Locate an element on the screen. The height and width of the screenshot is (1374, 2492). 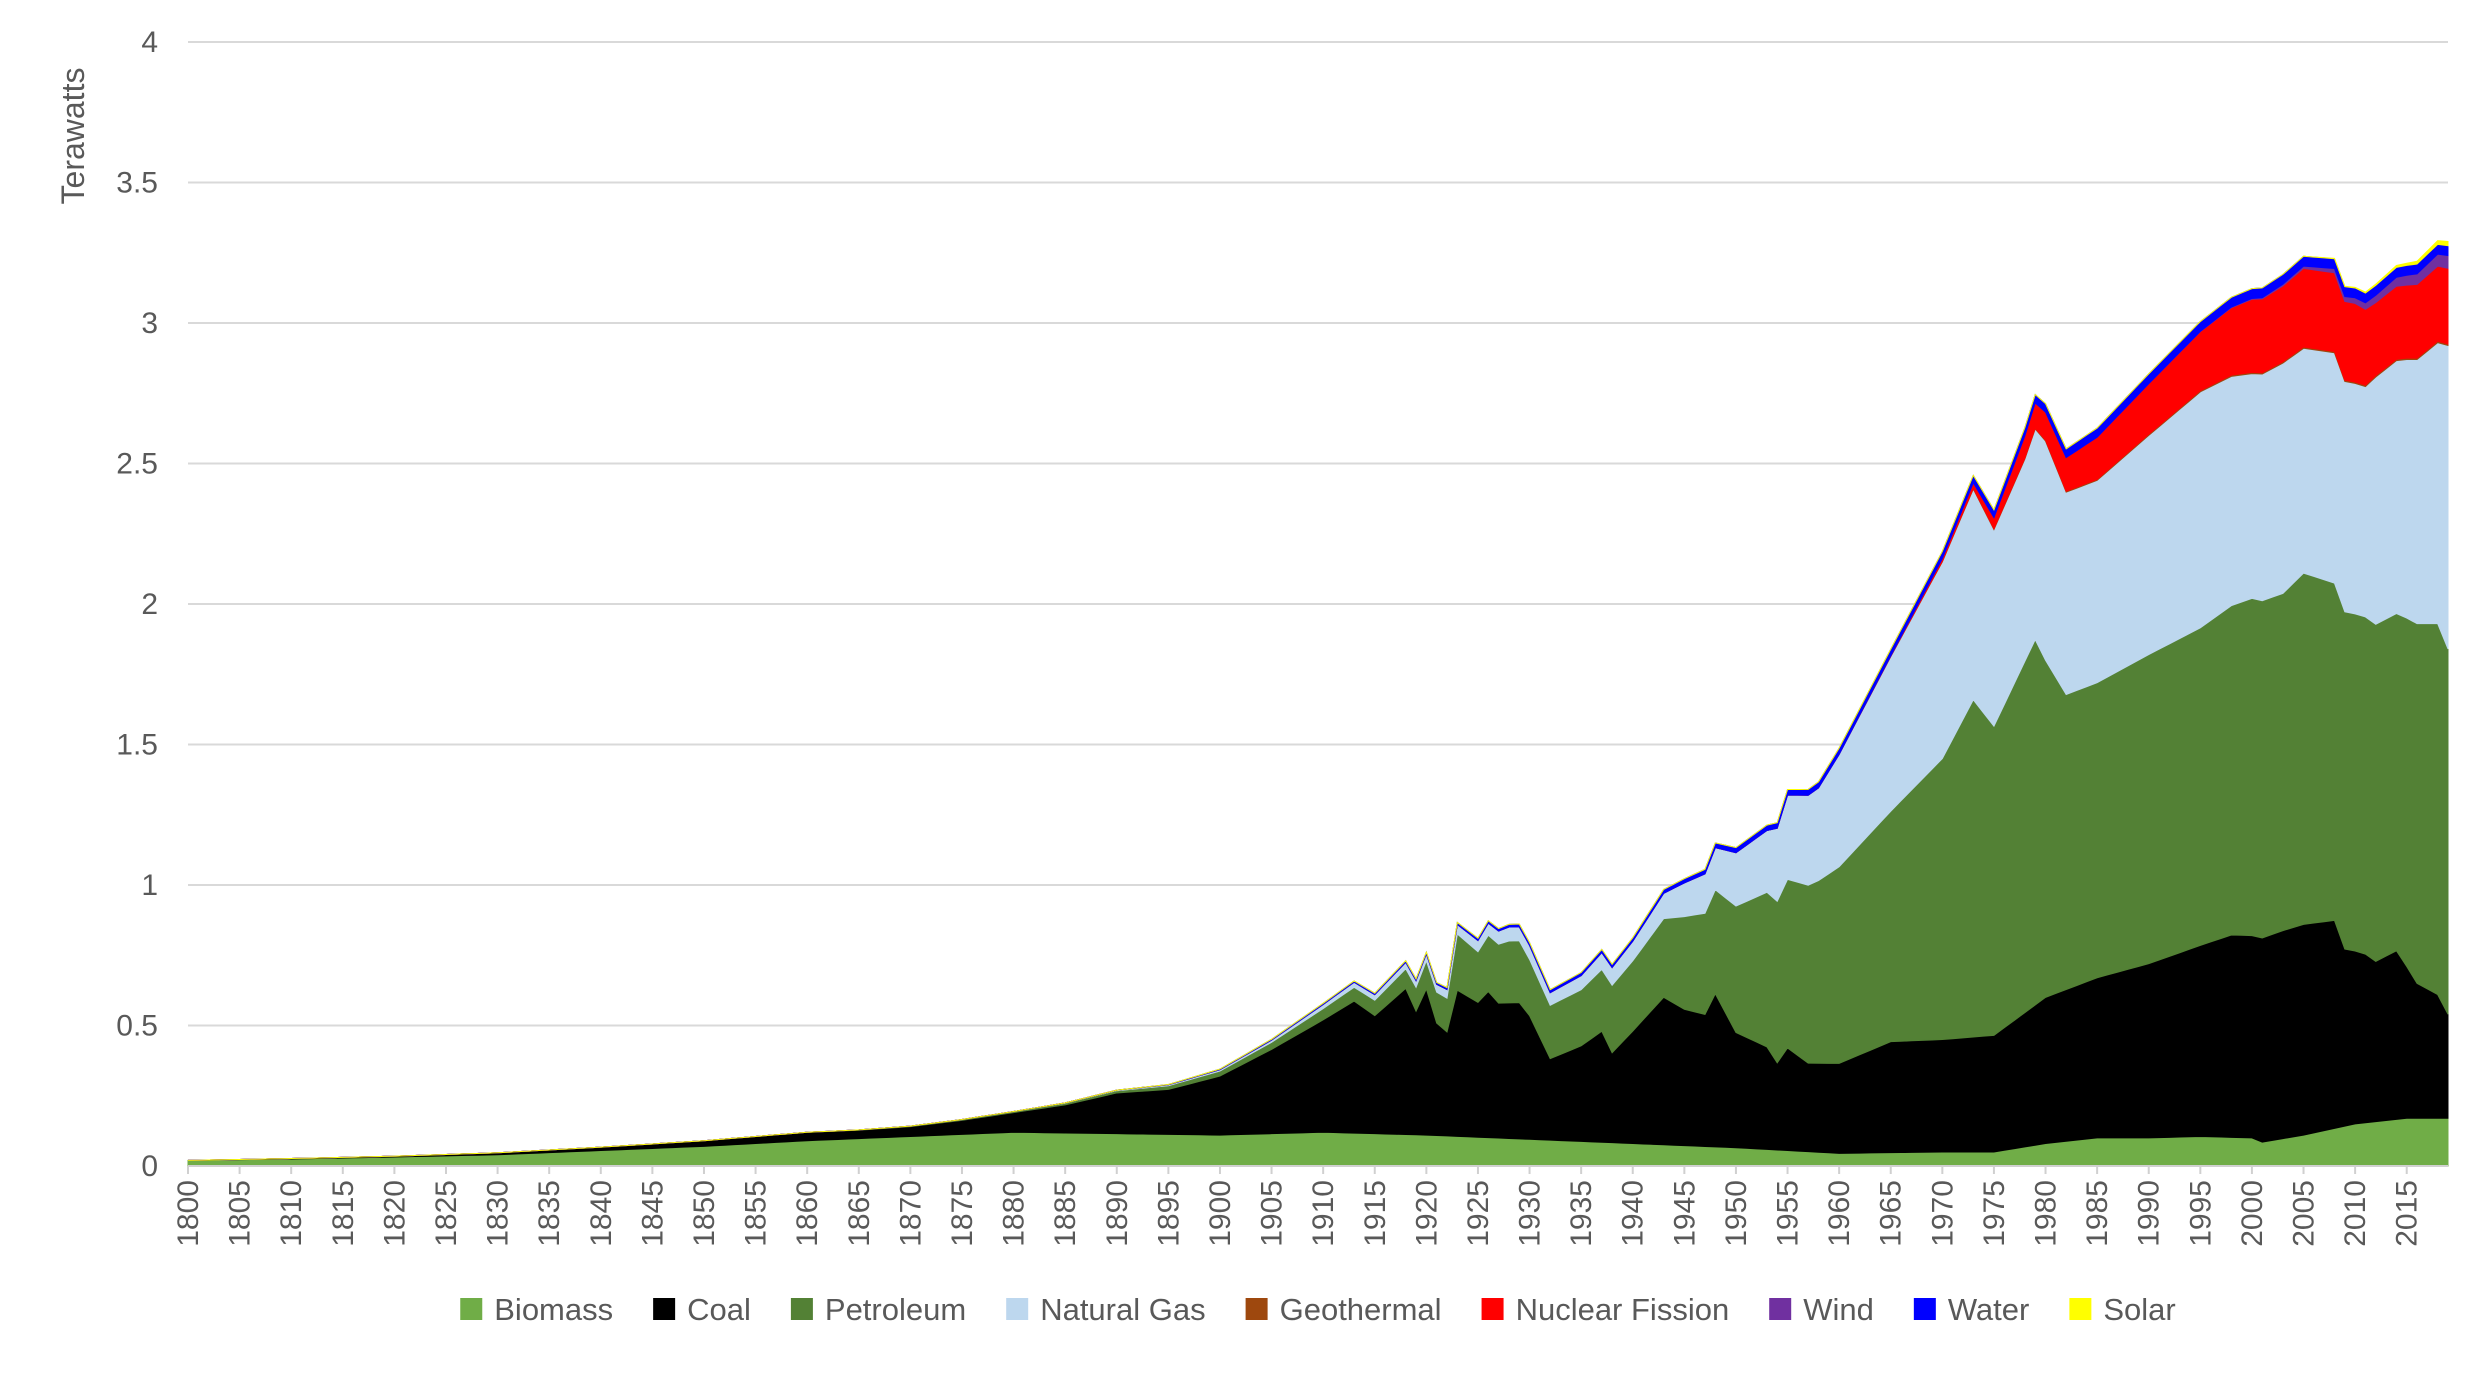
x-tick-label: 1875 is located at coordinates (962, 1213).